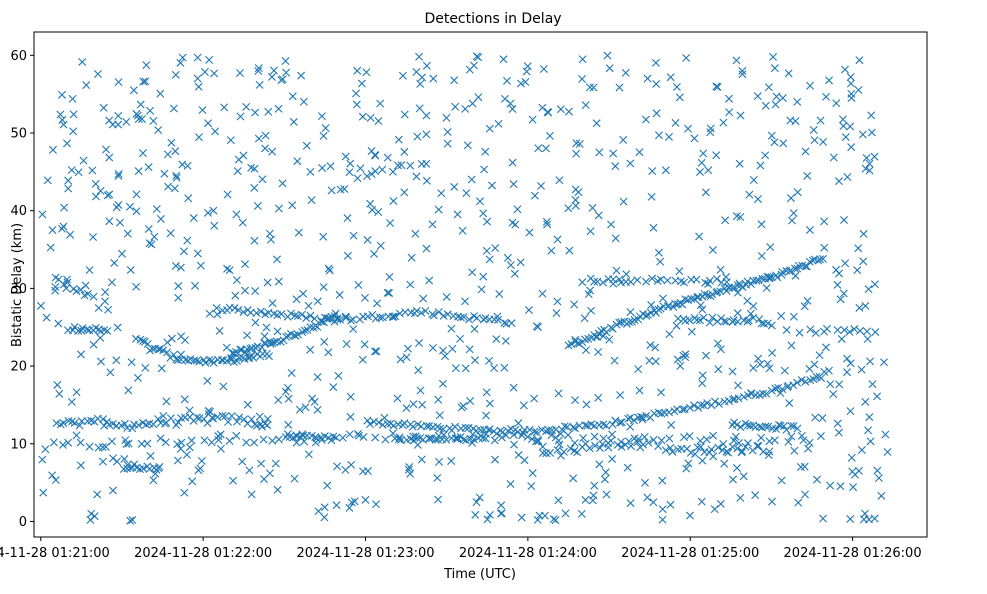  What do you see at coordinates (365, 553) in the screenshot?
I see `x-tick-label: 2024-11-28 01:23:00` at bounding box center [365, 553].